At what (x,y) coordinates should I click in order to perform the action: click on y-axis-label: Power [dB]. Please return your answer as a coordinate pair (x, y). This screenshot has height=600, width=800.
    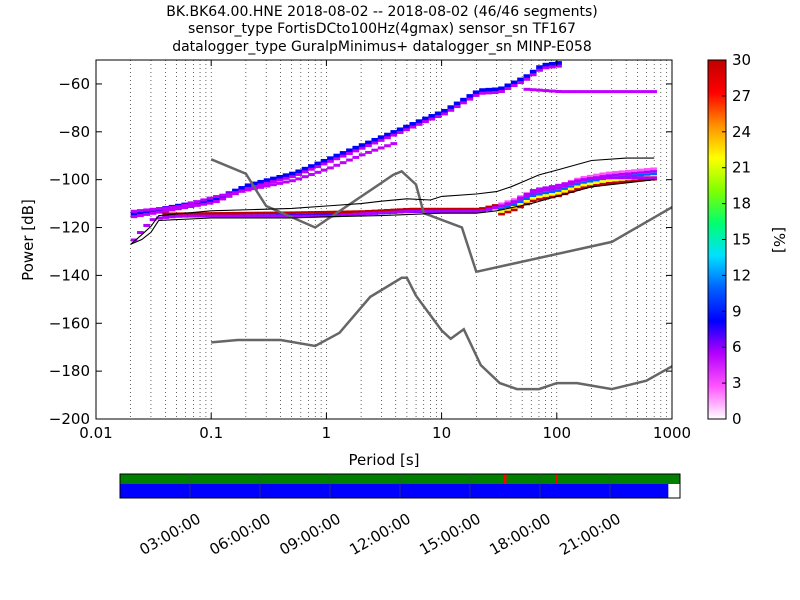
    Looking at the image, I should click on (28, 240).